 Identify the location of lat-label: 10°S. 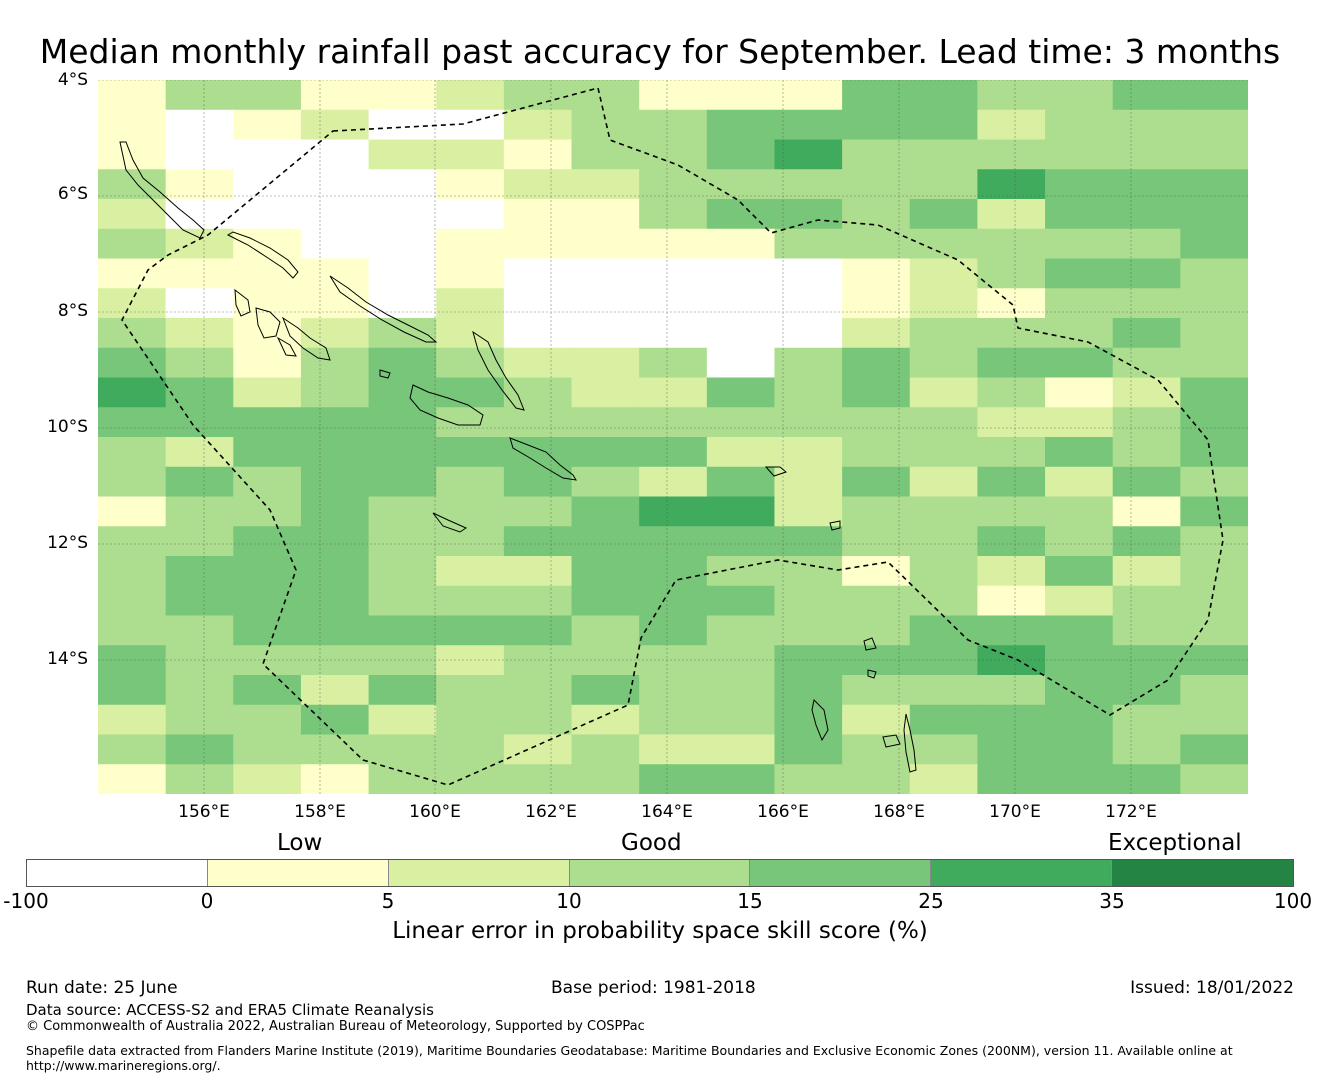
(67, 427).